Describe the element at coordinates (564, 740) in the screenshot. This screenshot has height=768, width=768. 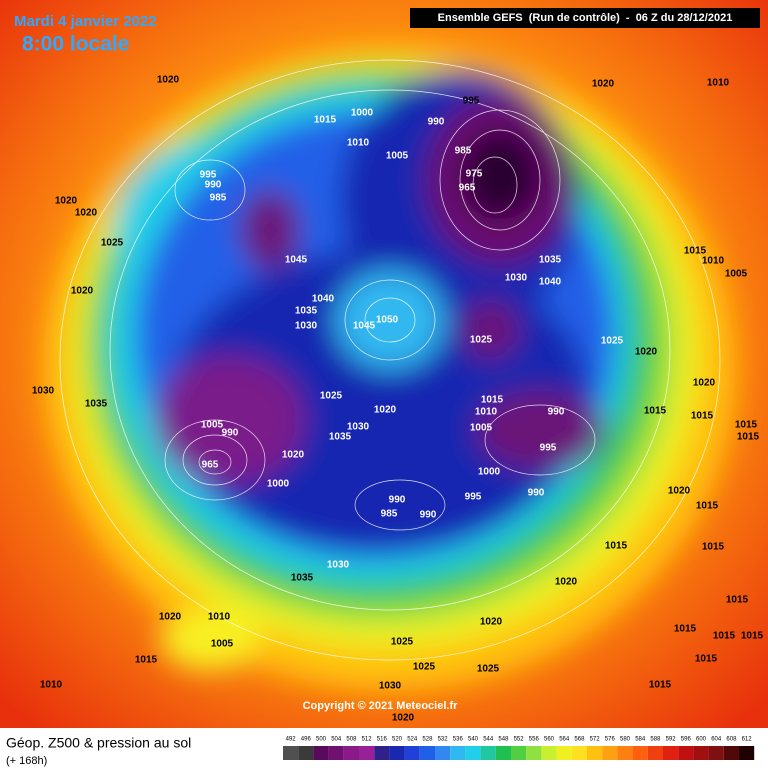
I see `colorbar-label: 564` at that location.